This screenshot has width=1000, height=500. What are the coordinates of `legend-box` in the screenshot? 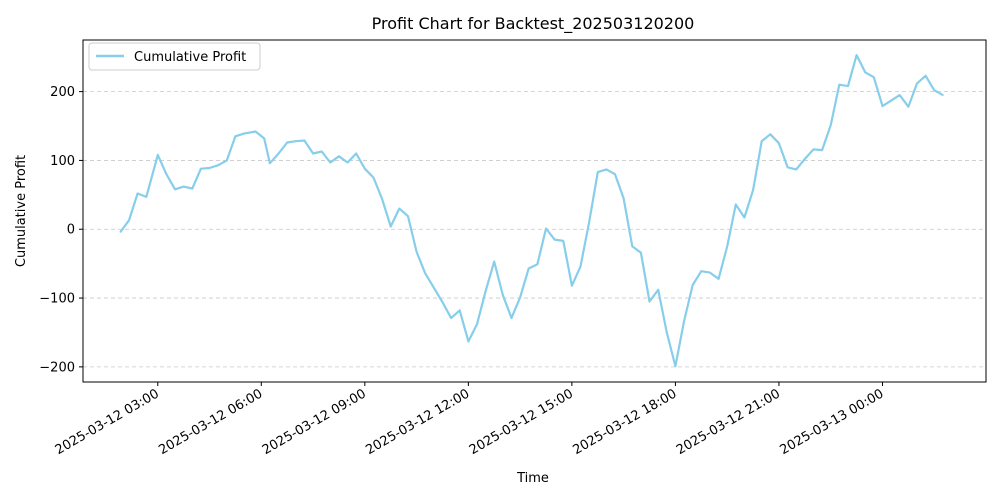 It's located at (174, 56).